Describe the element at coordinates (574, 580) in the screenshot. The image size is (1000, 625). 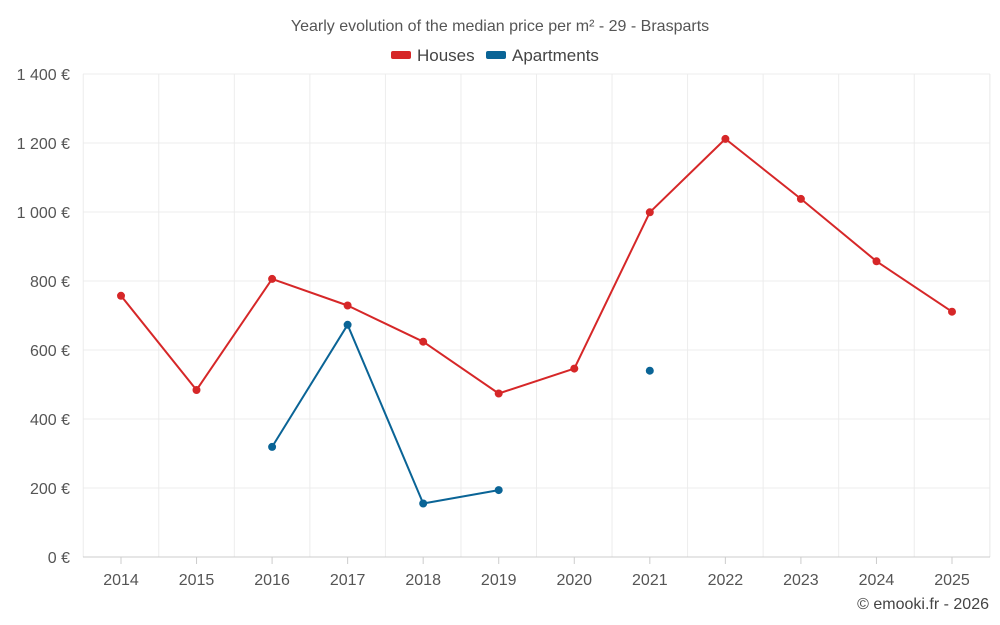
I see `x-tick-label: 2020` at that location.